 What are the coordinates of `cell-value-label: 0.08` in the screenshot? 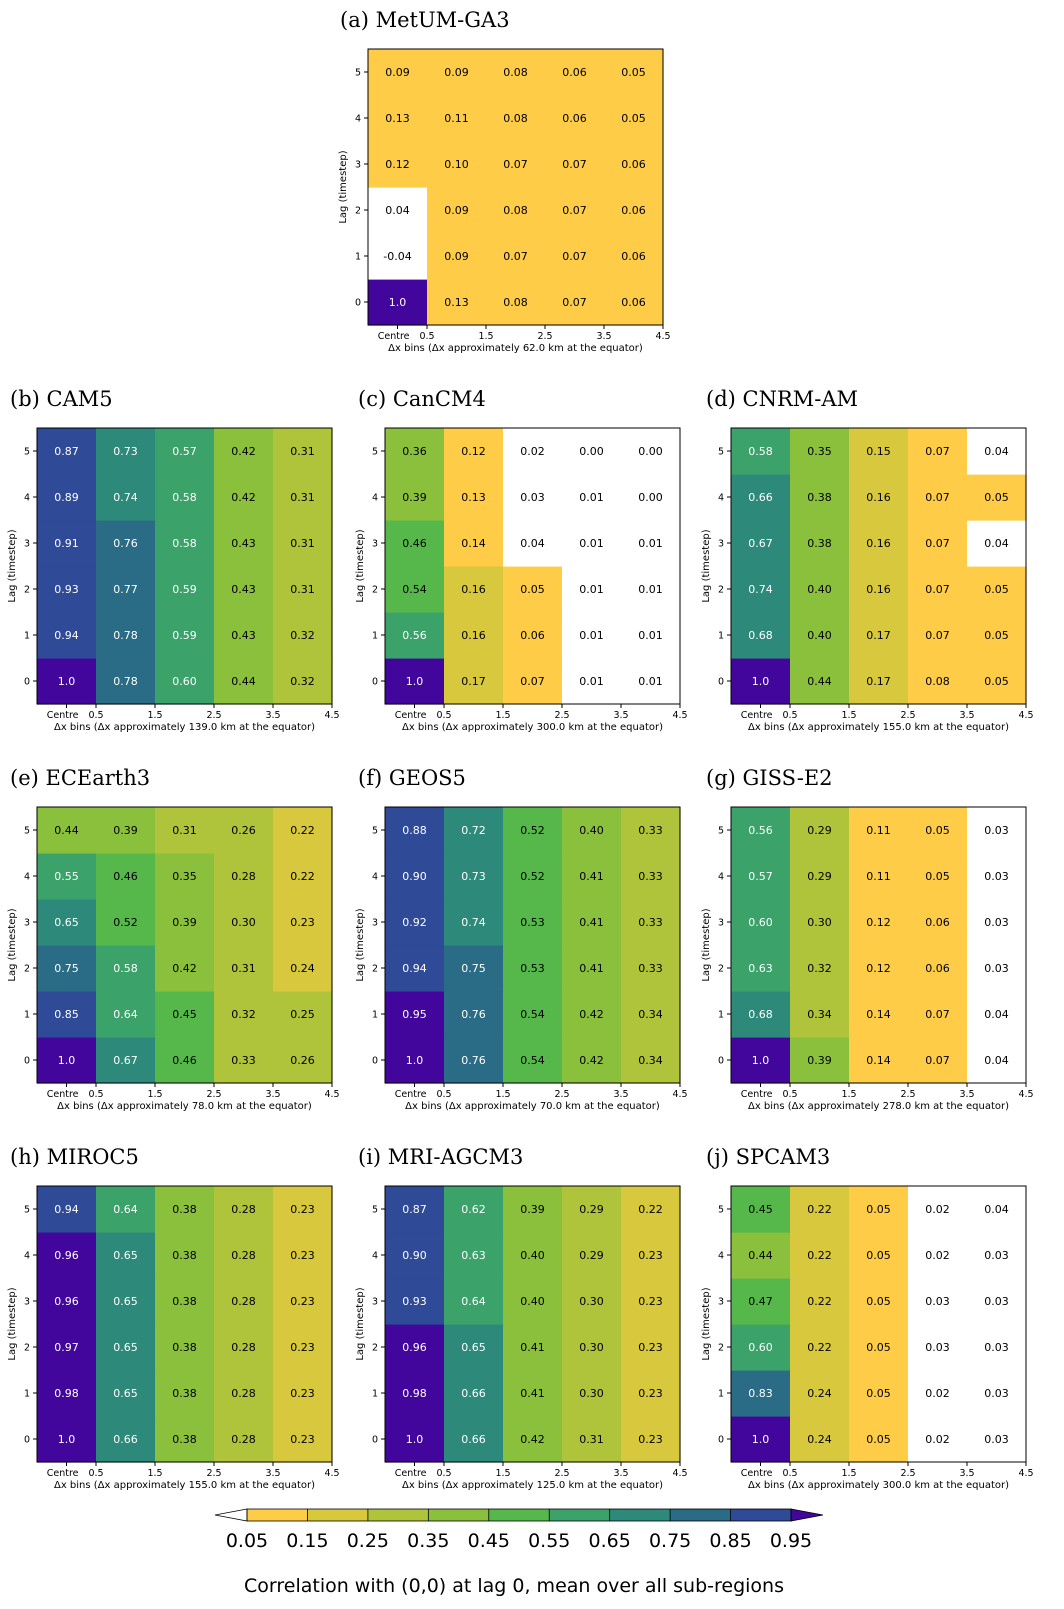 It's located at (515, 118).